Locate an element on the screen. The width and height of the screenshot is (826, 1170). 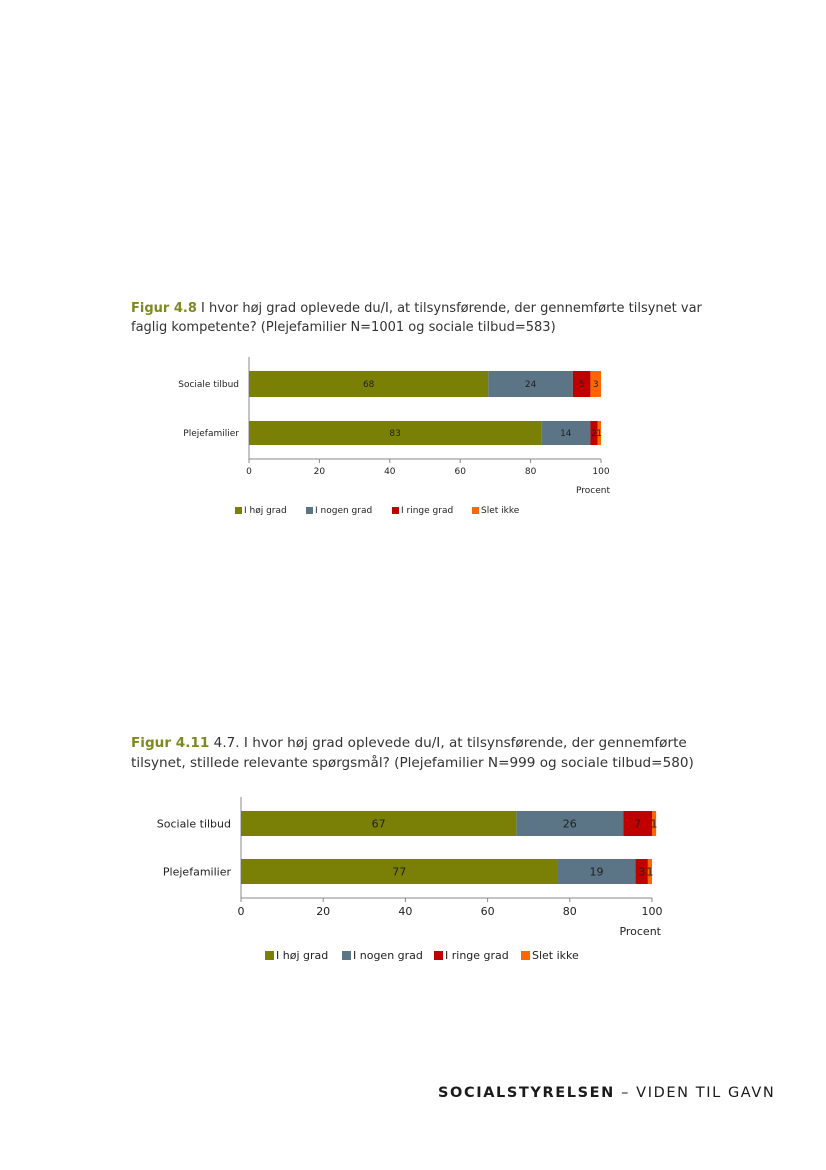
data-label: 68 is located at coordinates (369, 385).